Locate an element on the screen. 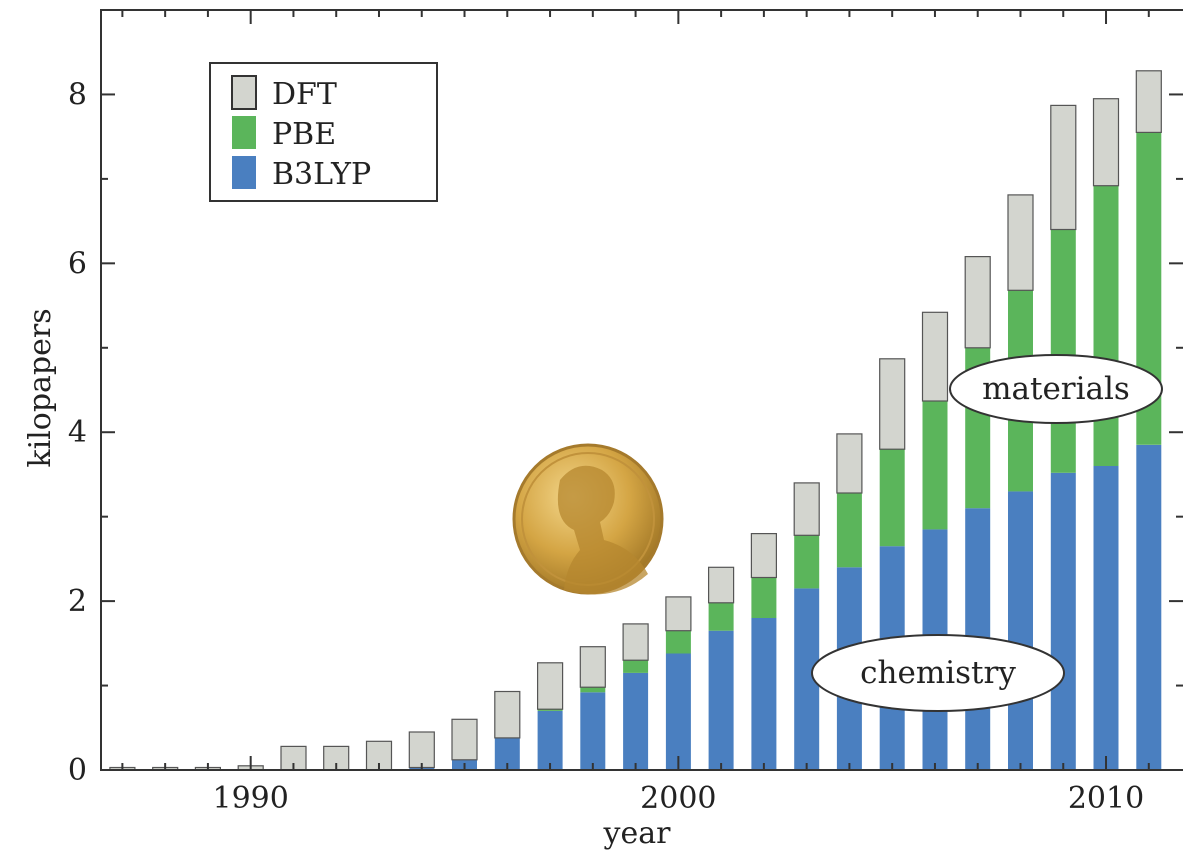 This screenshot has width=1183, height=855. bar-b3lyp-2009 is located at coordinates (1063, 621).